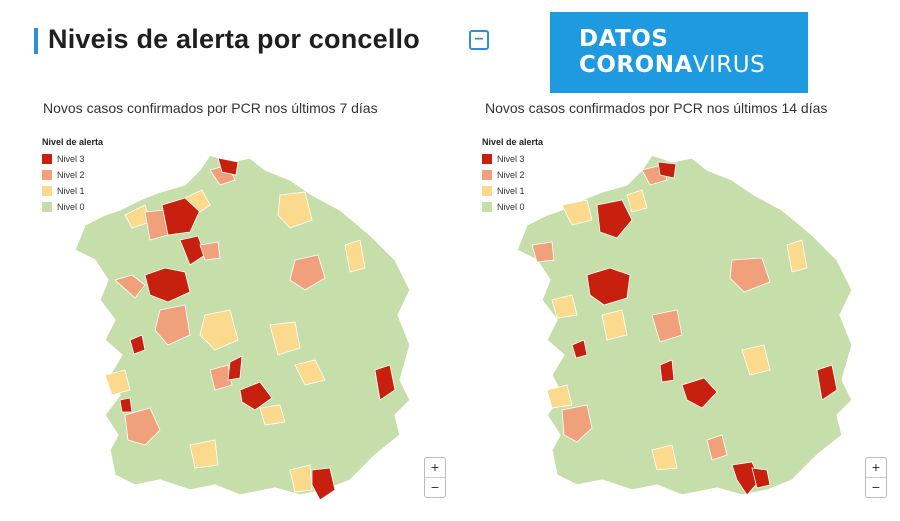 This screenshot has height=521, width=900. What do you see at coordinates (234, 39) in the screenshot?
I see `page-title: Niveis de alerta por concello` at bounding box center [234, 39].